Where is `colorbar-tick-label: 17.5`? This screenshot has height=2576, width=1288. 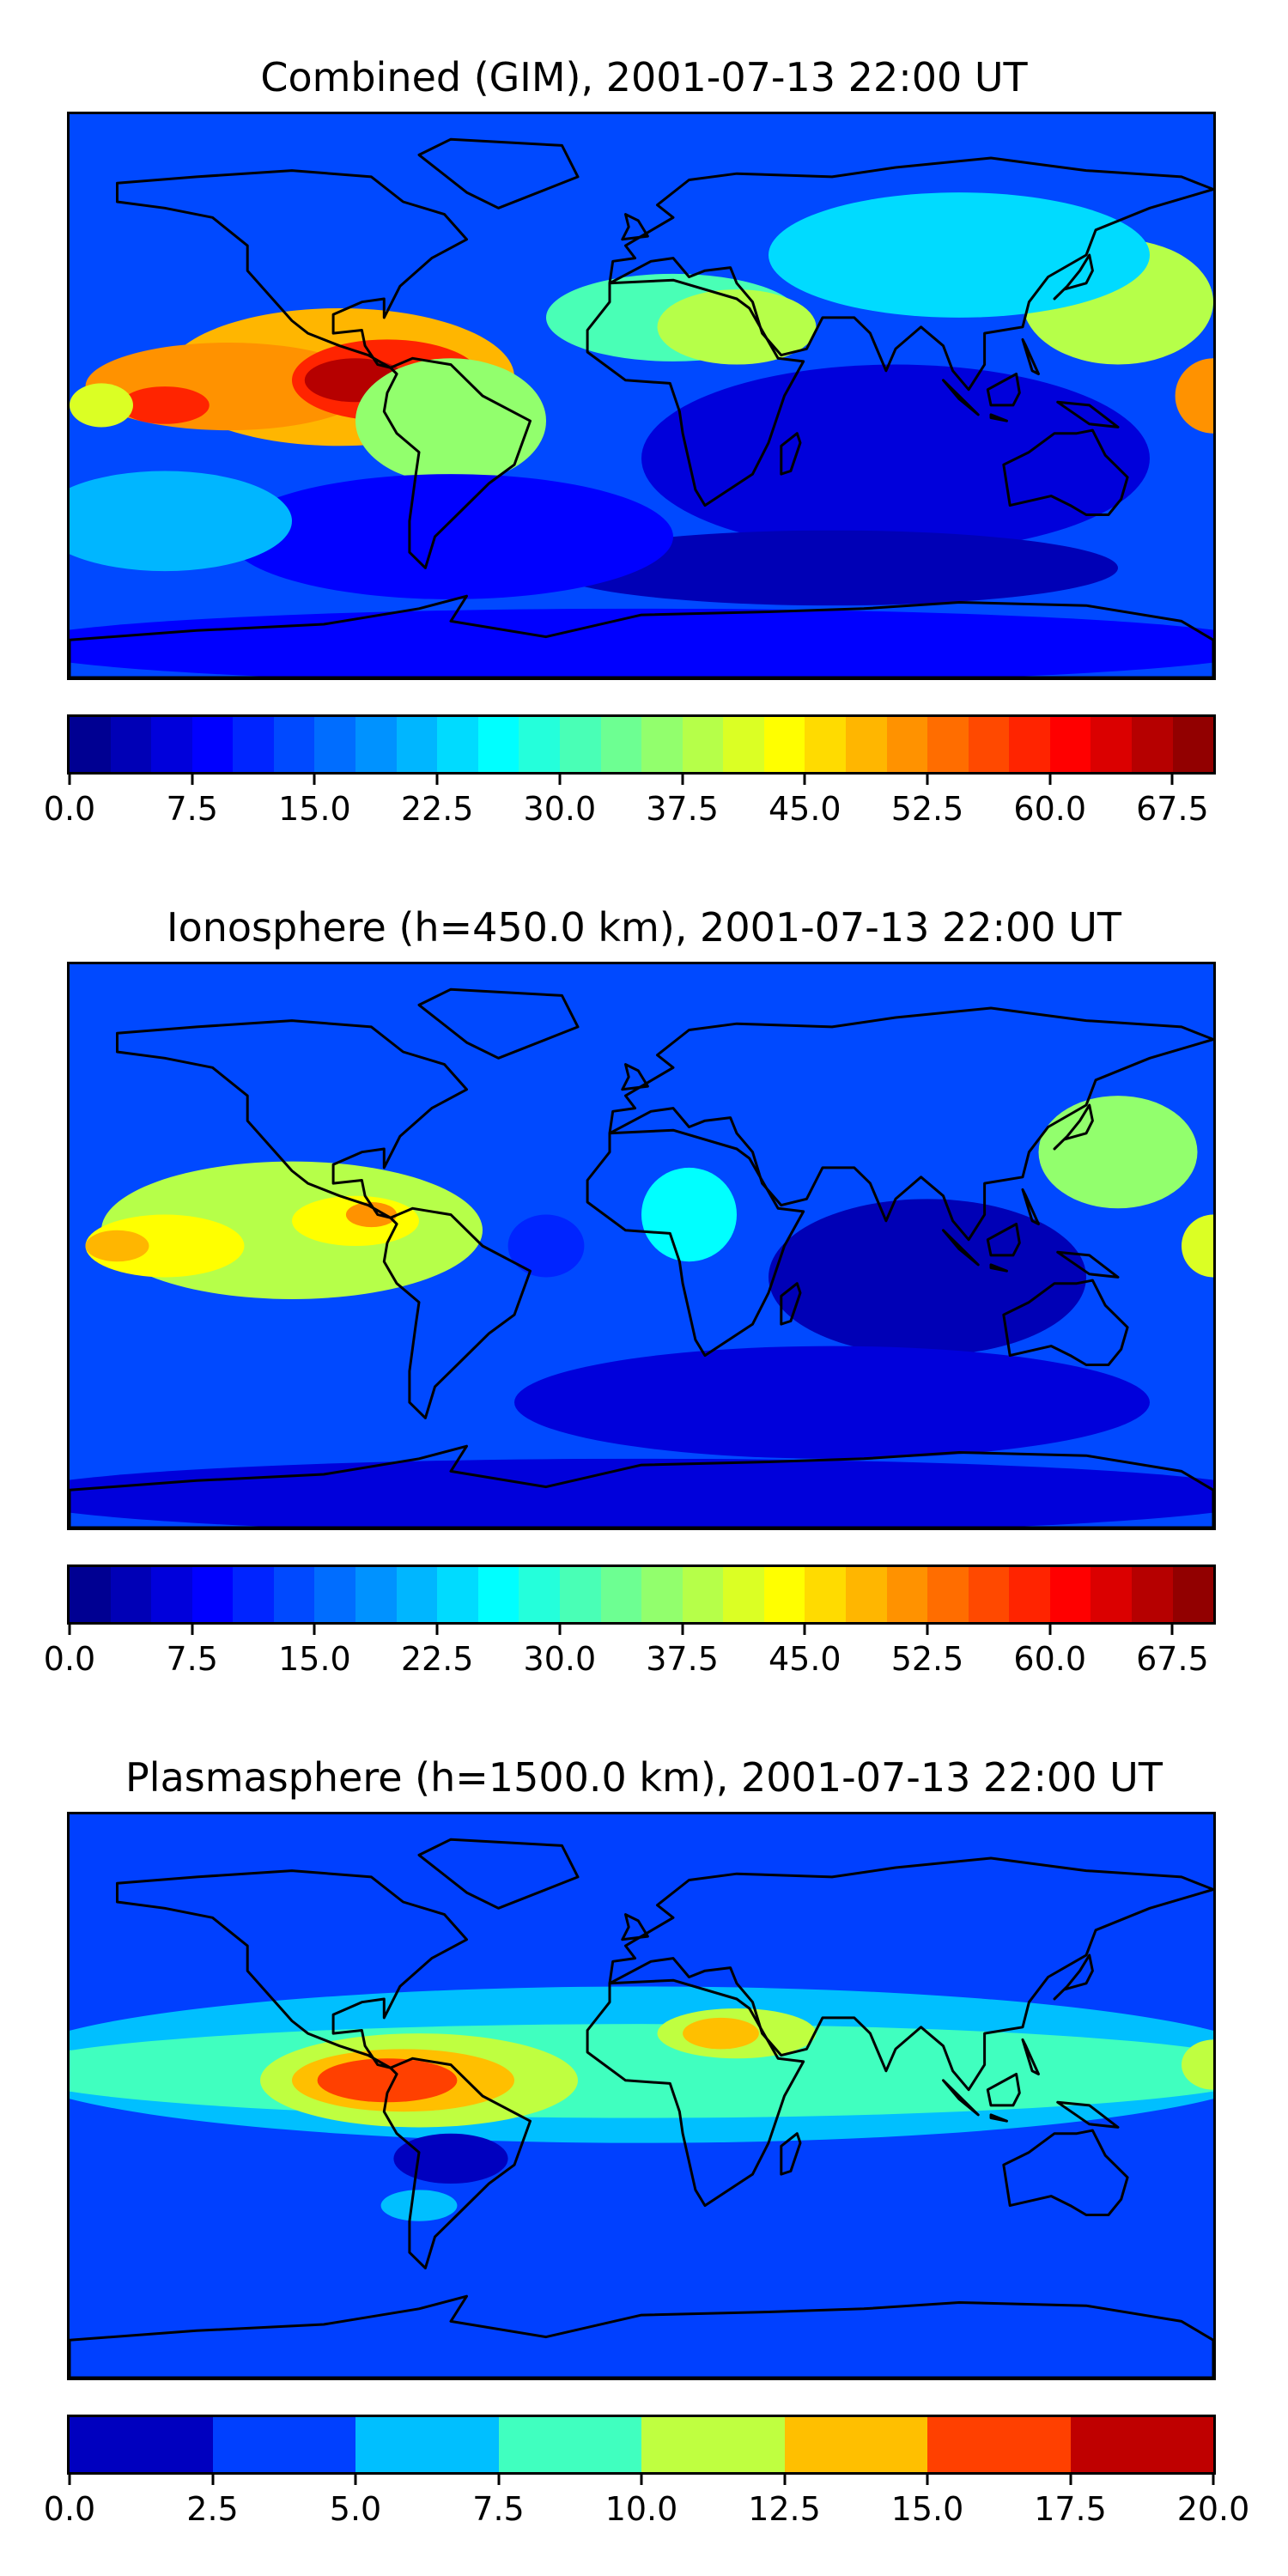 colorbar-tick-label: 17.5 is located at coordinates (1071, 2509).